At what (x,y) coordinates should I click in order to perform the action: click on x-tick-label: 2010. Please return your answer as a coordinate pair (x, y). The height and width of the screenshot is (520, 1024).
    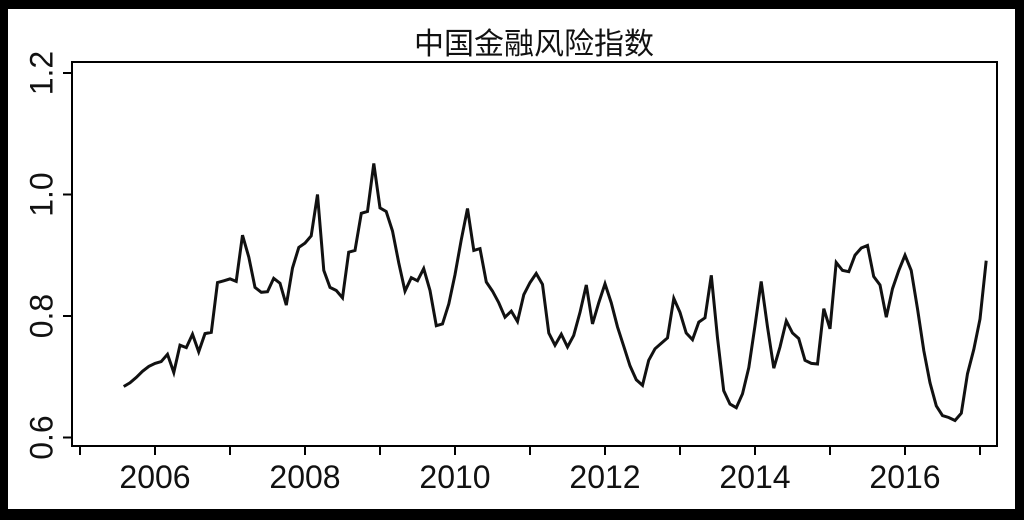
    Looking at the image, I should click on (454, 477).